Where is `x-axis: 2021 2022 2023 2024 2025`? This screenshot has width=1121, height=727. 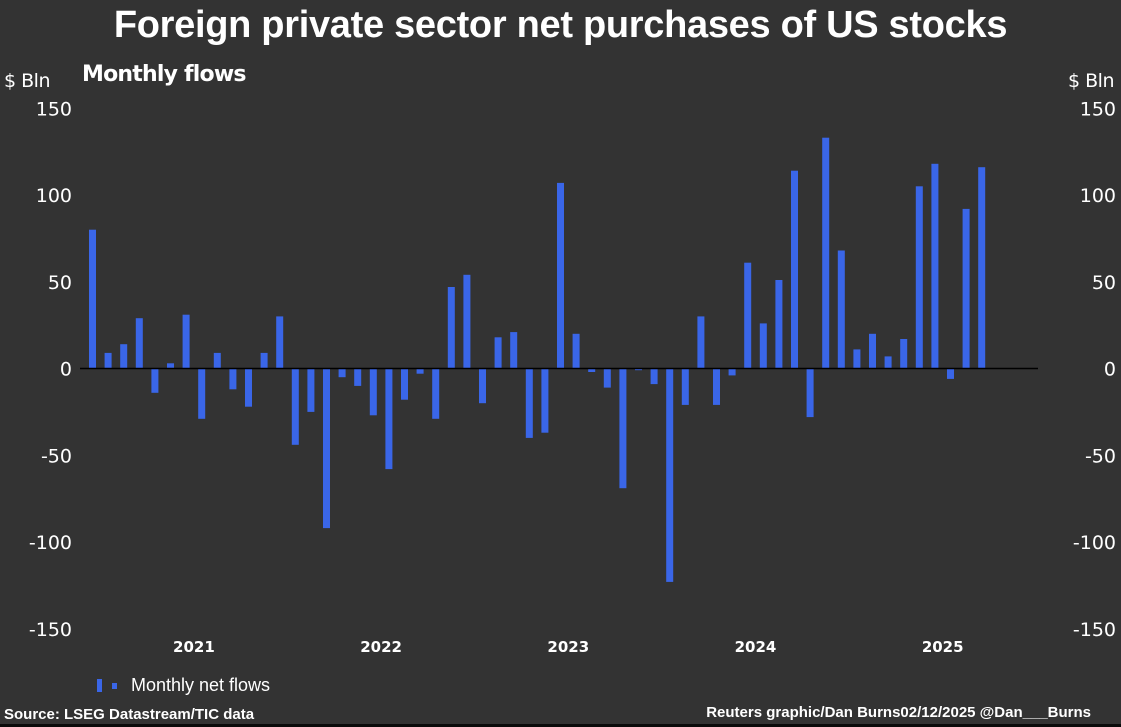
x-axis: 2021 2022 2023 2024 2025 is located at coordinates (568, 647).